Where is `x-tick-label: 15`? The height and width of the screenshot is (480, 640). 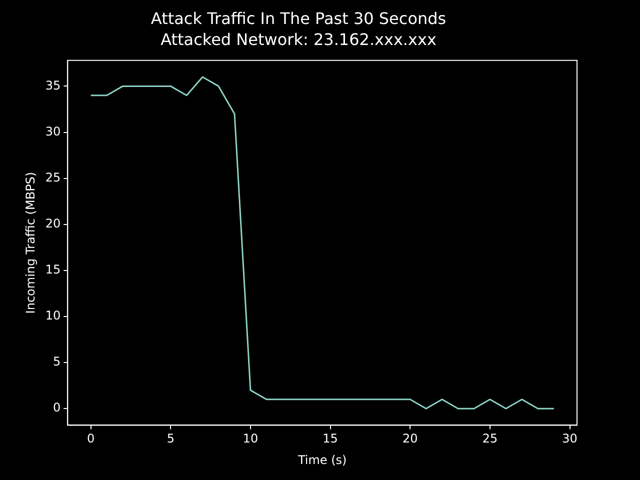
x-tick-label: 15 is located at coordinates (330, 439).